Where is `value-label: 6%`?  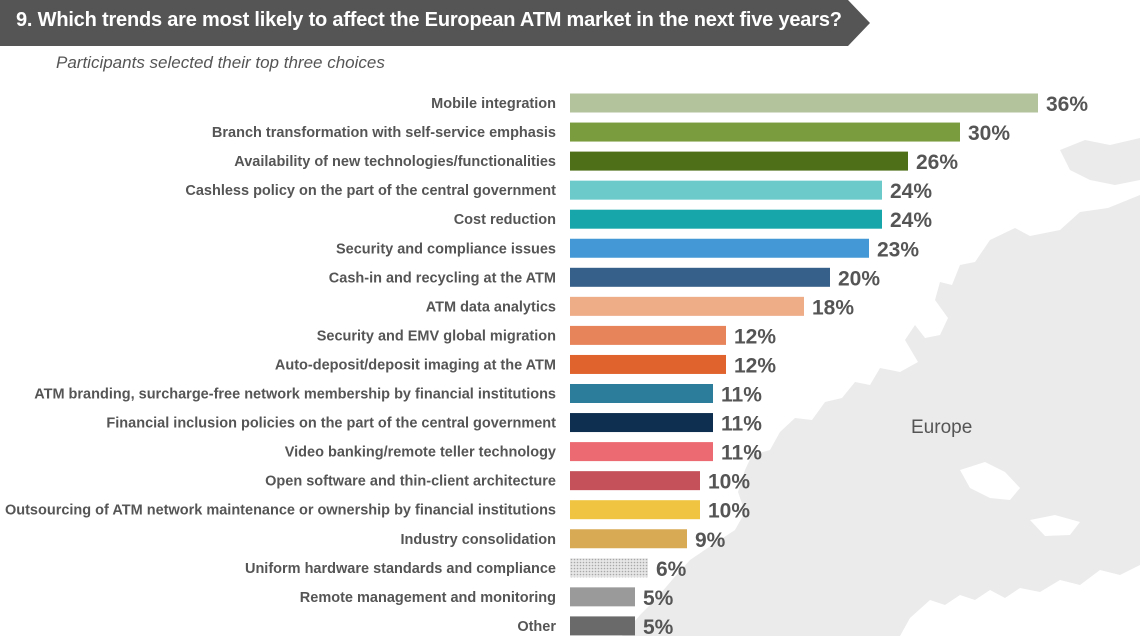 value-label: 6% is located at coordinates (671, 569).